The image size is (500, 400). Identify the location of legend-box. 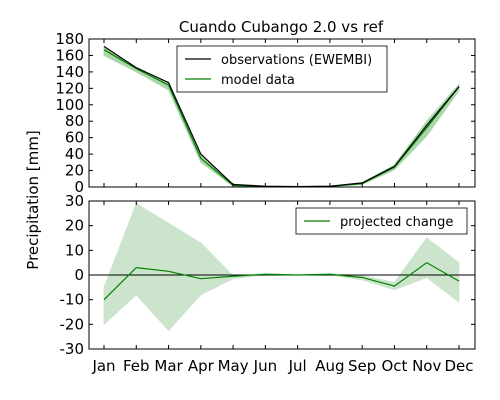
(282, 69).